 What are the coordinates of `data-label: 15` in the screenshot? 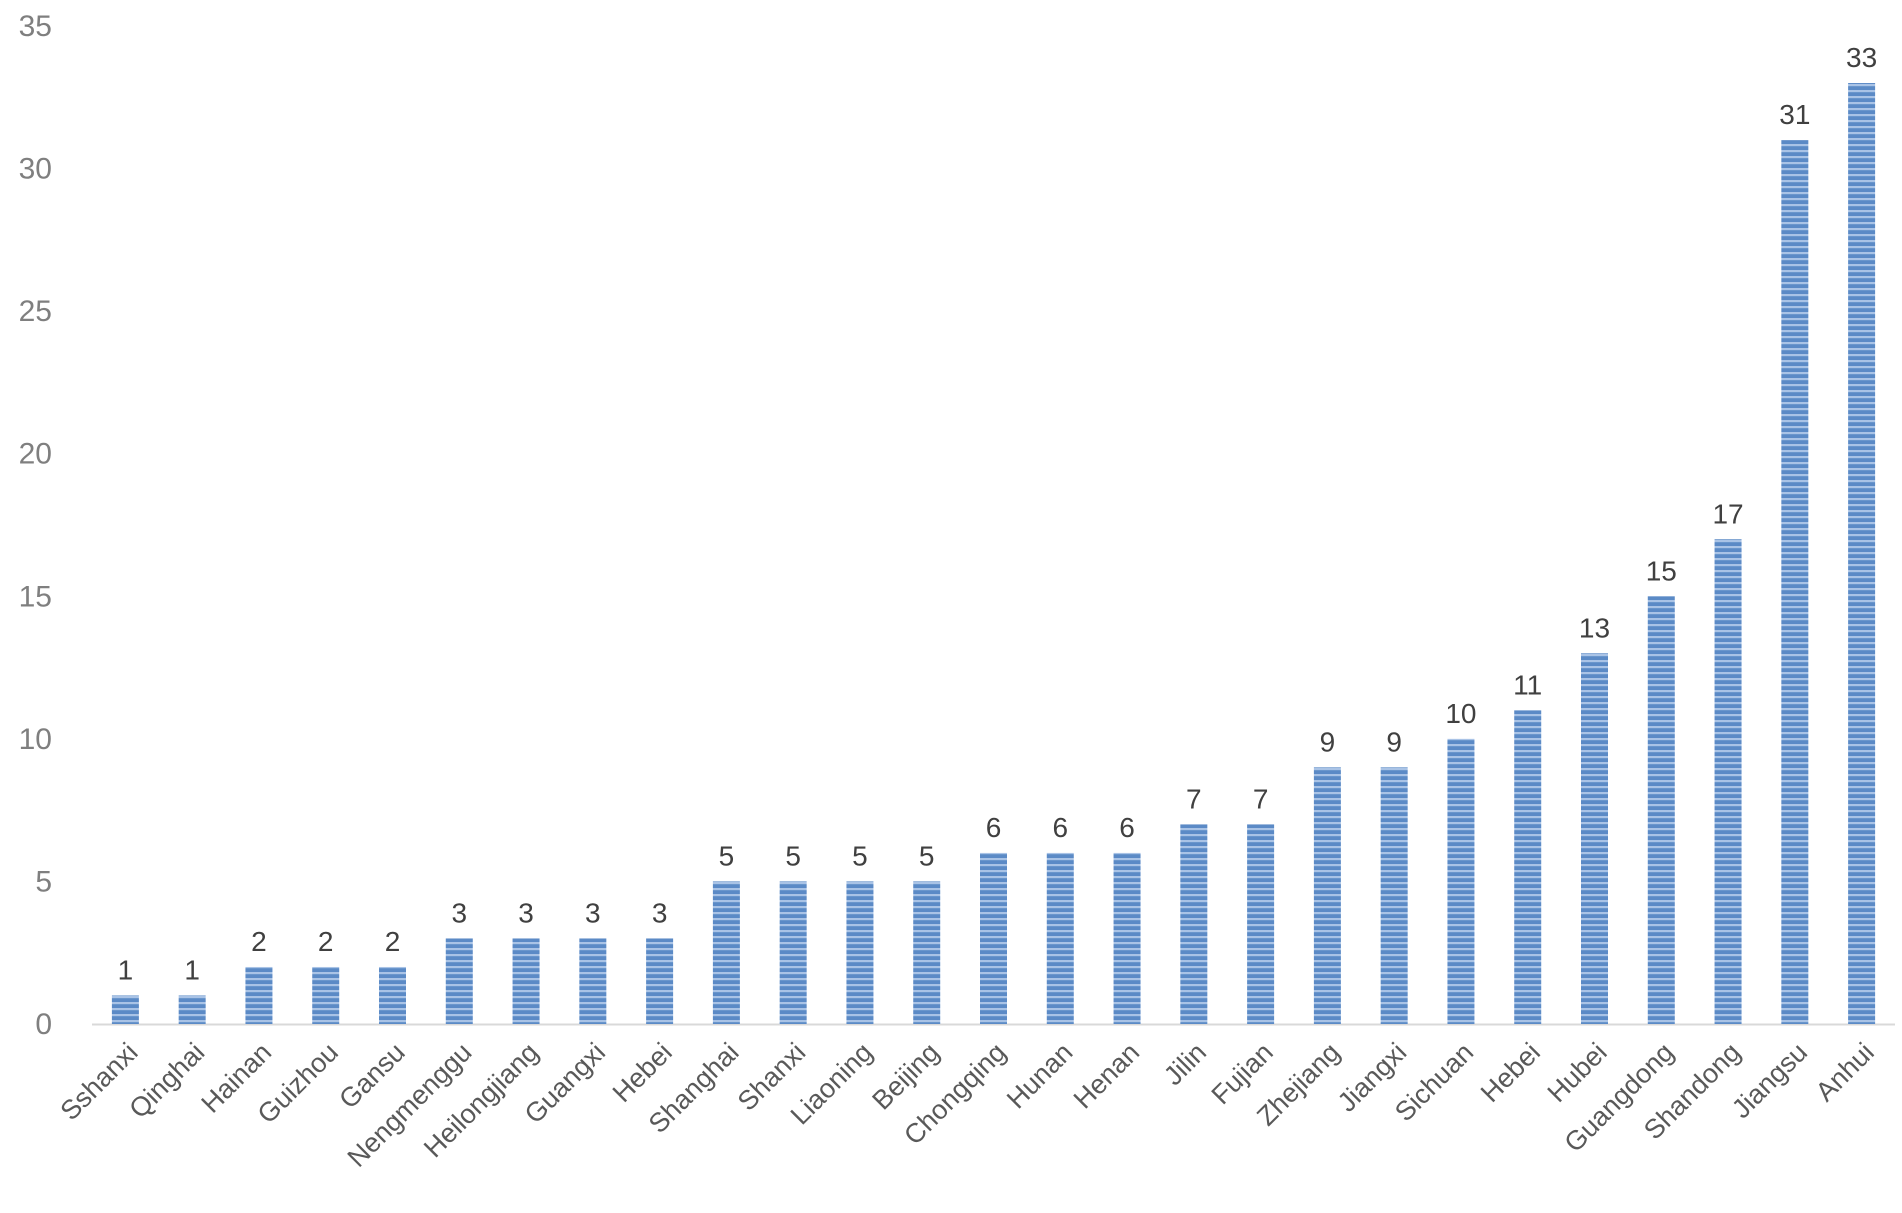 It's located at (1661, 570).